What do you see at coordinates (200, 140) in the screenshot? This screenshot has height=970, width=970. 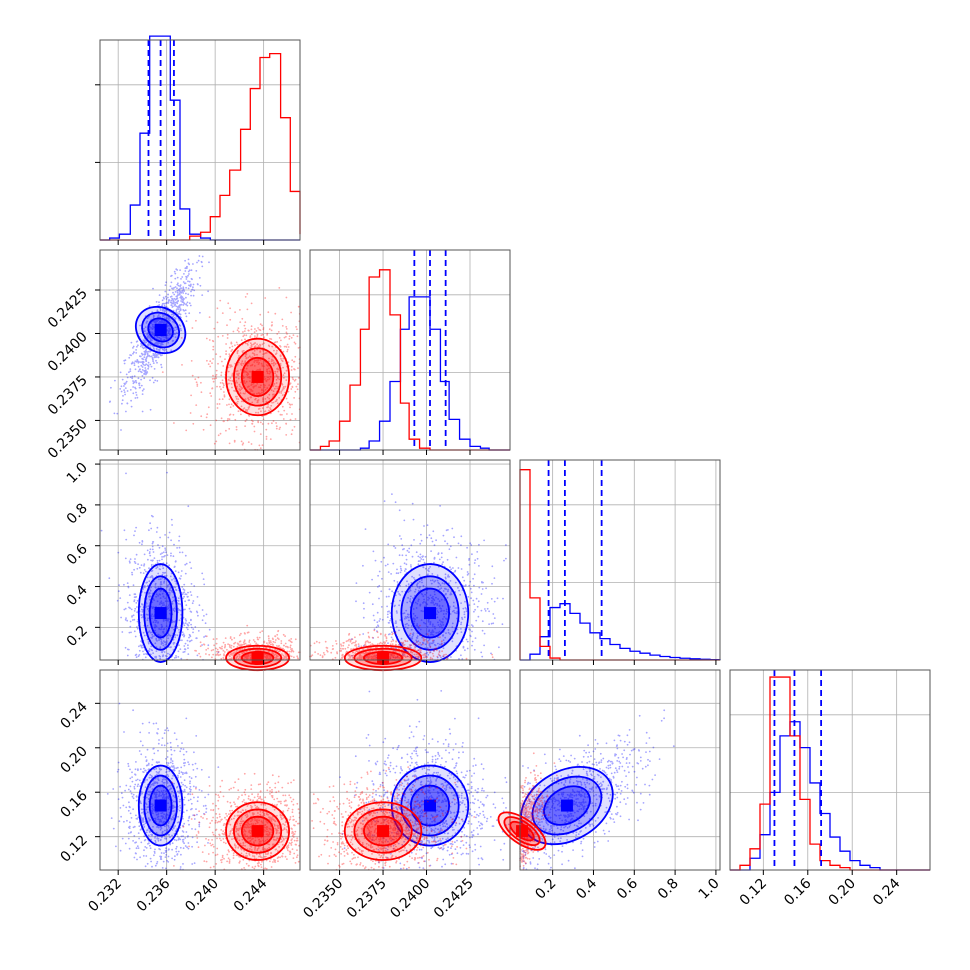 I see `panel-frame` at bounding box center [200, 140].